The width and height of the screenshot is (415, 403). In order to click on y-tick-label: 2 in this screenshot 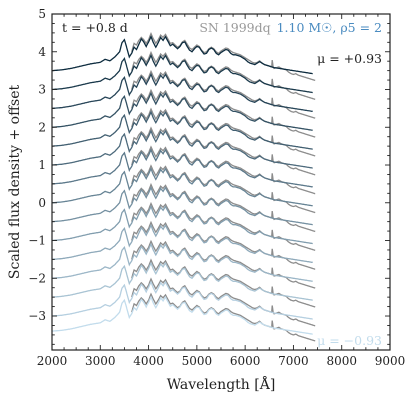, I will do `click(42, 127)`.